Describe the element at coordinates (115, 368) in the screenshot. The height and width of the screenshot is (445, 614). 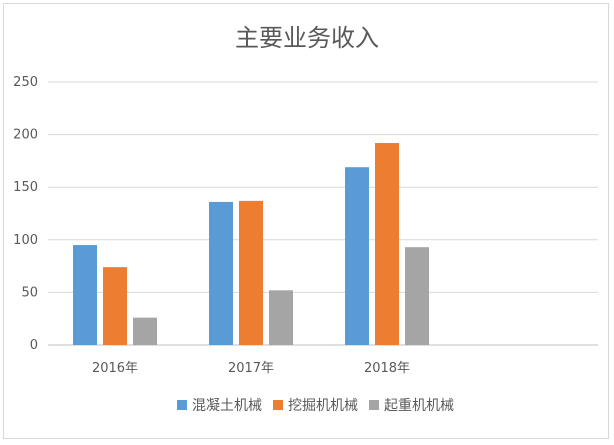
I see `x-tick-label: 2016年` at that location.